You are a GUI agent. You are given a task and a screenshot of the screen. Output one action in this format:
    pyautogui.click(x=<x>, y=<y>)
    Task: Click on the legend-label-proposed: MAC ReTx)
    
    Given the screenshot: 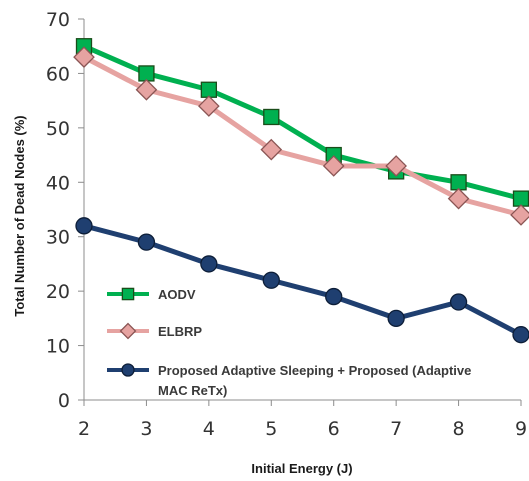 What is the action you would take?
    pyautogui.click(x=192, y=390)
    